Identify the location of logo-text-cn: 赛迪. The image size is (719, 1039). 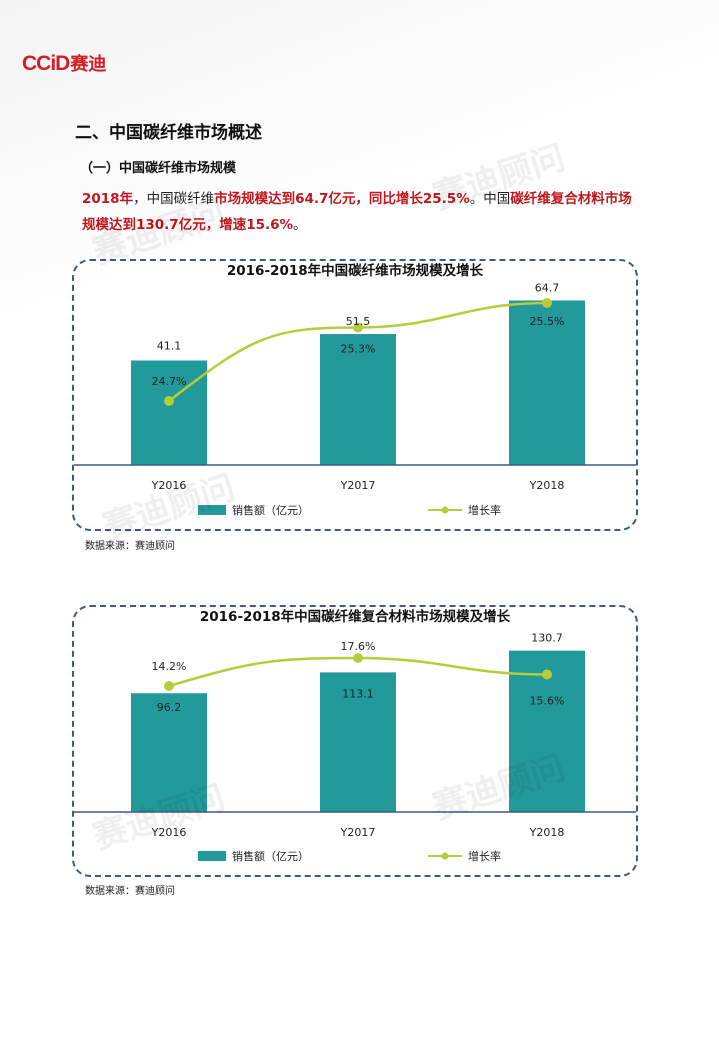
(88, 64).